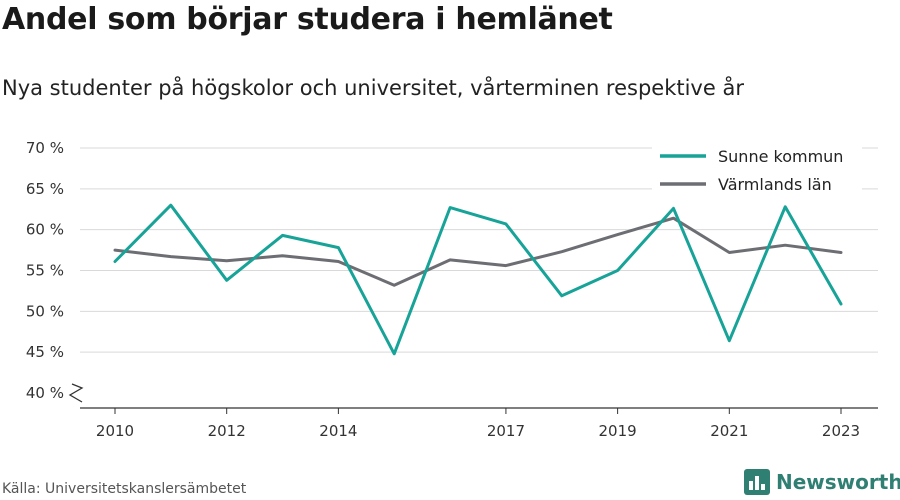 Image resolution: width=900 pixels, height=500 pixels. Describe the element at coordinates (841, 431) in the screenshot. I see `x-tick-label: 2023` at that location.